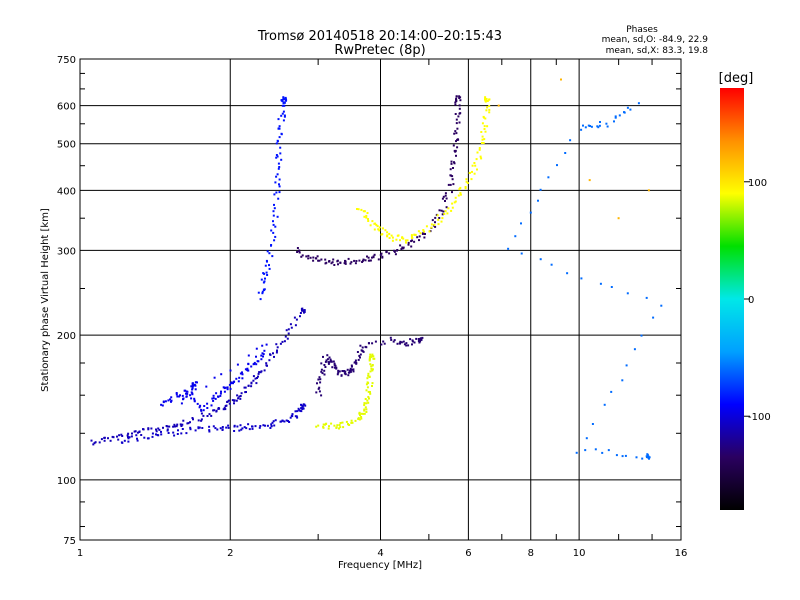 The width and height of the screenshot is (800, 600). I want to click on y-tick-label: 750, so click(66, 60).